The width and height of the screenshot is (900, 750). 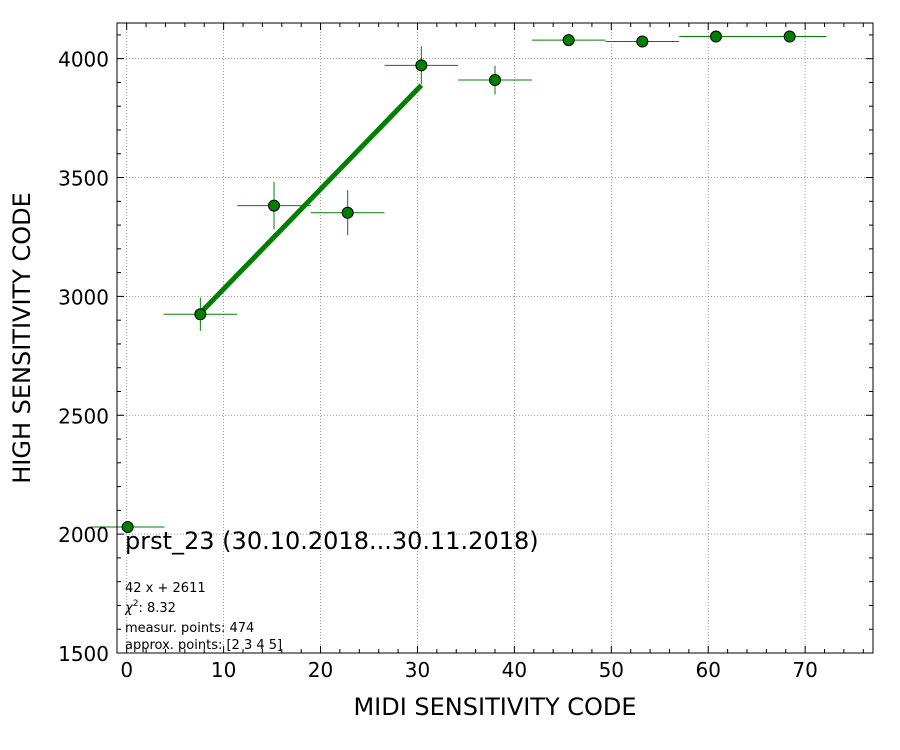 I want to click on chart-title: prst_23 (30.10.2018...30.11.2018), so click(x=332, y=541).